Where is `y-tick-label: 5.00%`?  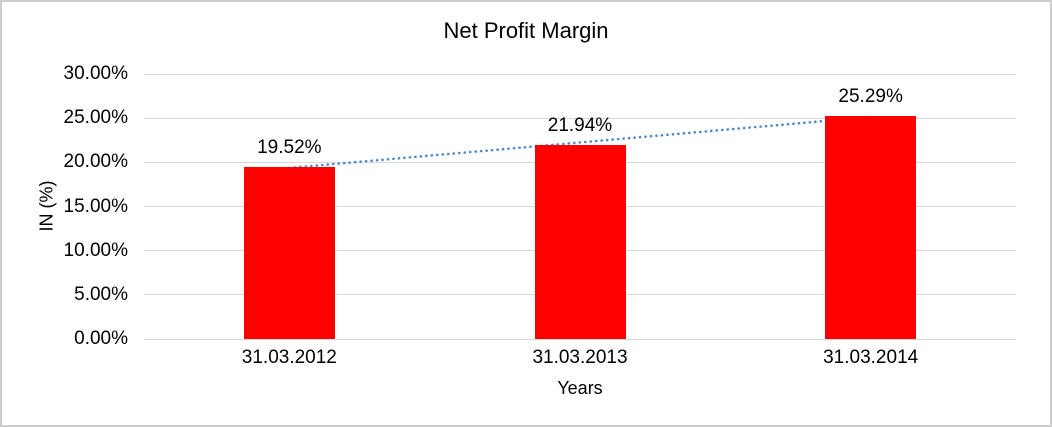
y-tick-label: 5.00% is located at coordinates (101, 294).